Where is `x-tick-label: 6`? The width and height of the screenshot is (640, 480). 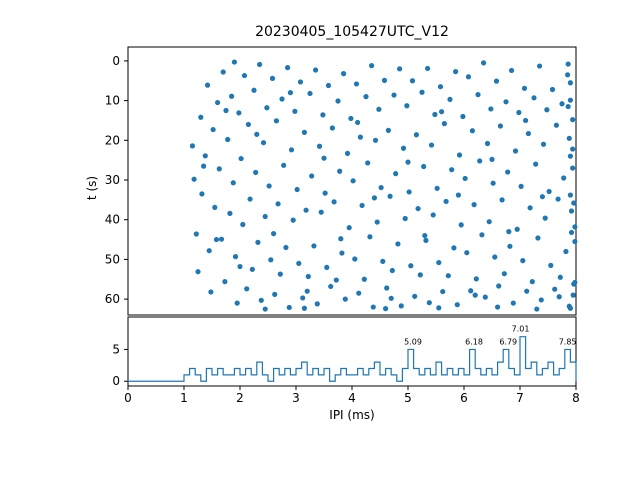
x-tick-label: 6 is located at coordinates (464, 398).